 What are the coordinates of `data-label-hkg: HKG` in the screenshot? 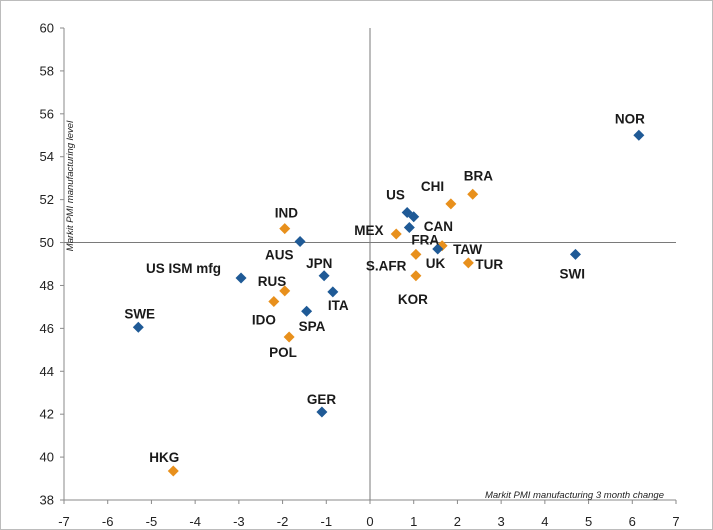 It's located at (164, 457).